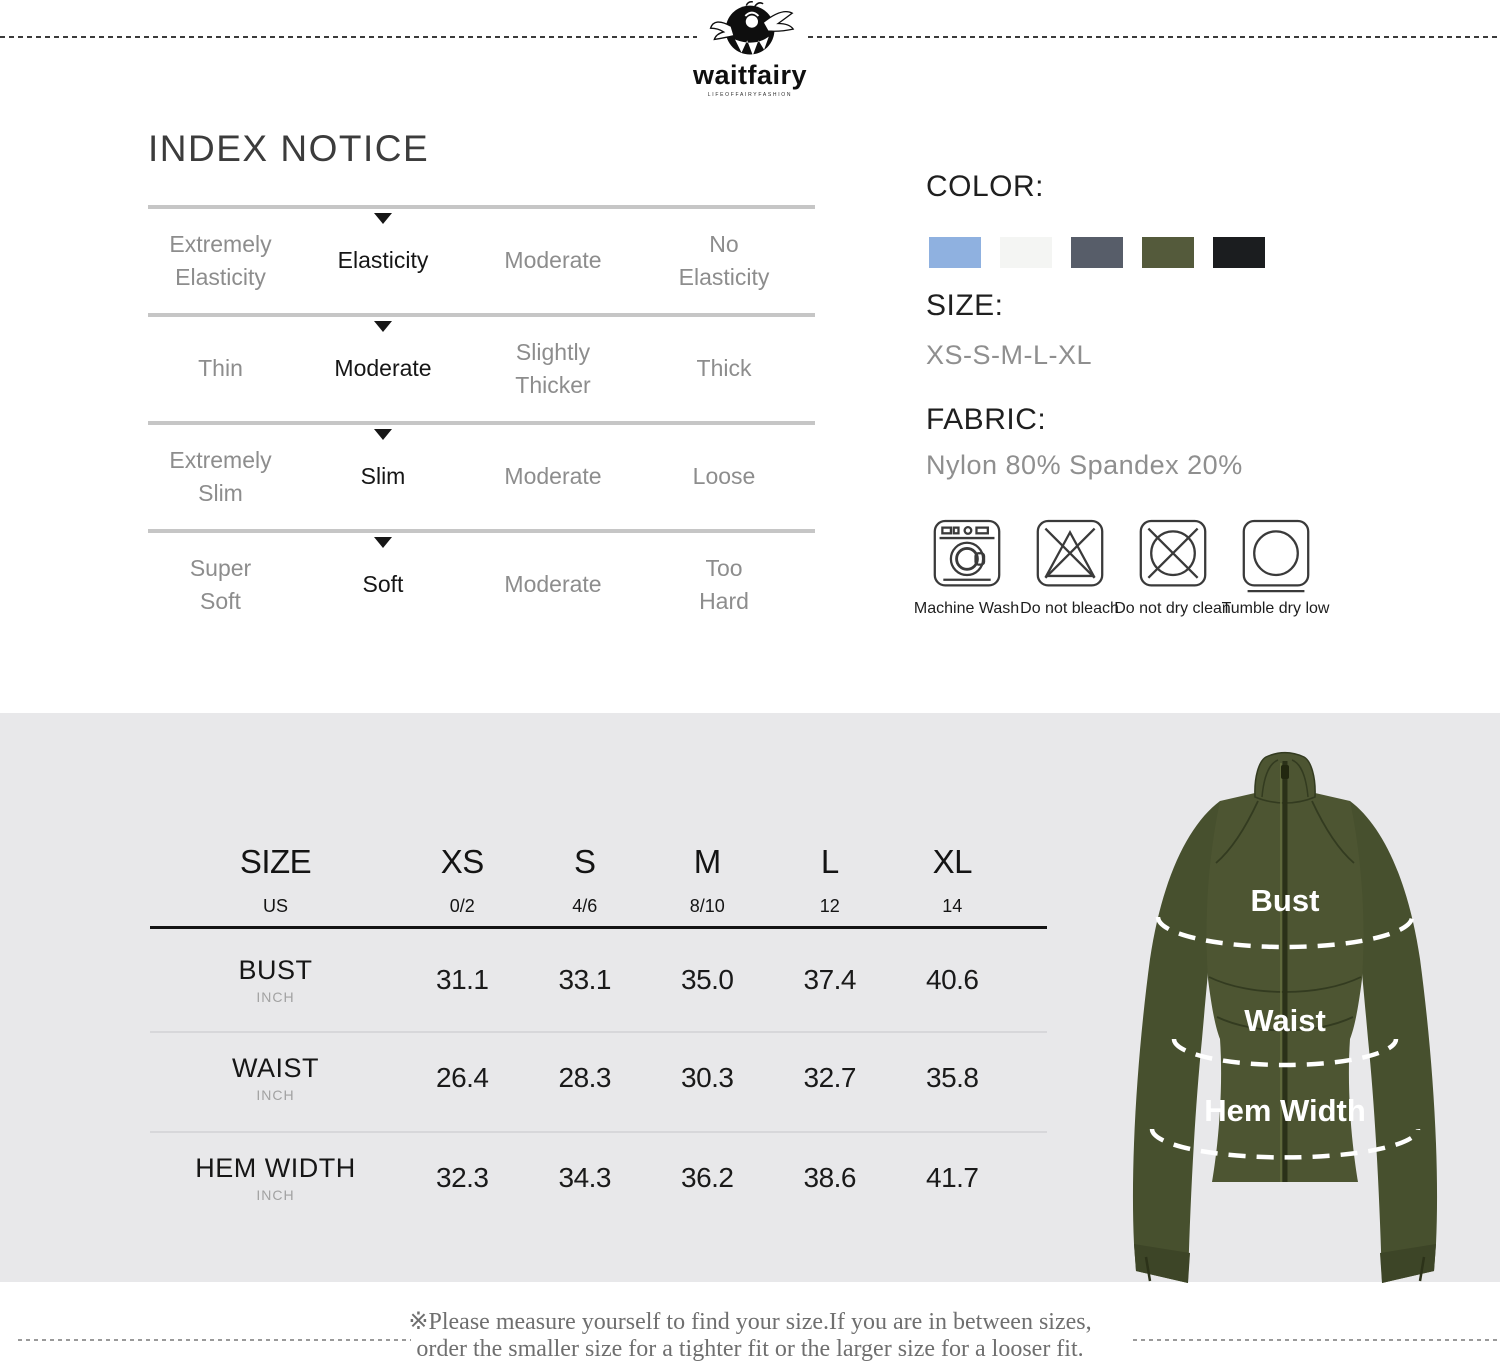 This screenshot has height=1362, width=1500. I want to click on option-label-selected: Moderate, so click(383, 368).